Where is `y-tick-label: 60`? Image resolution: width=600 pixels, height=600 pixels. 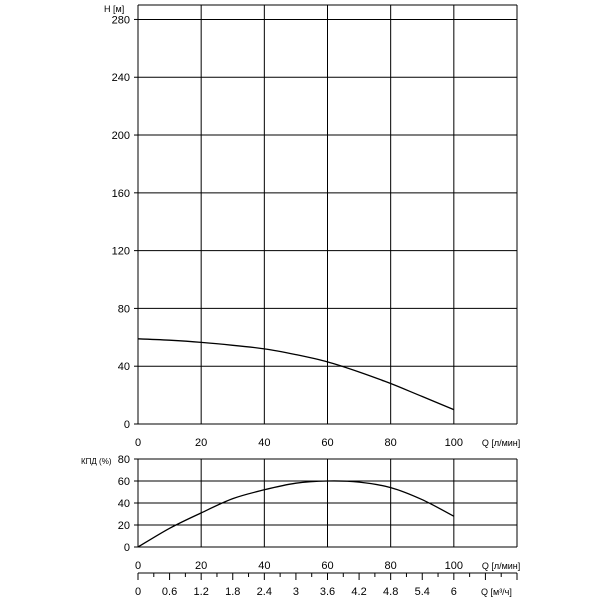 y-tick-label: 60 is located at coordinates (124, 482).